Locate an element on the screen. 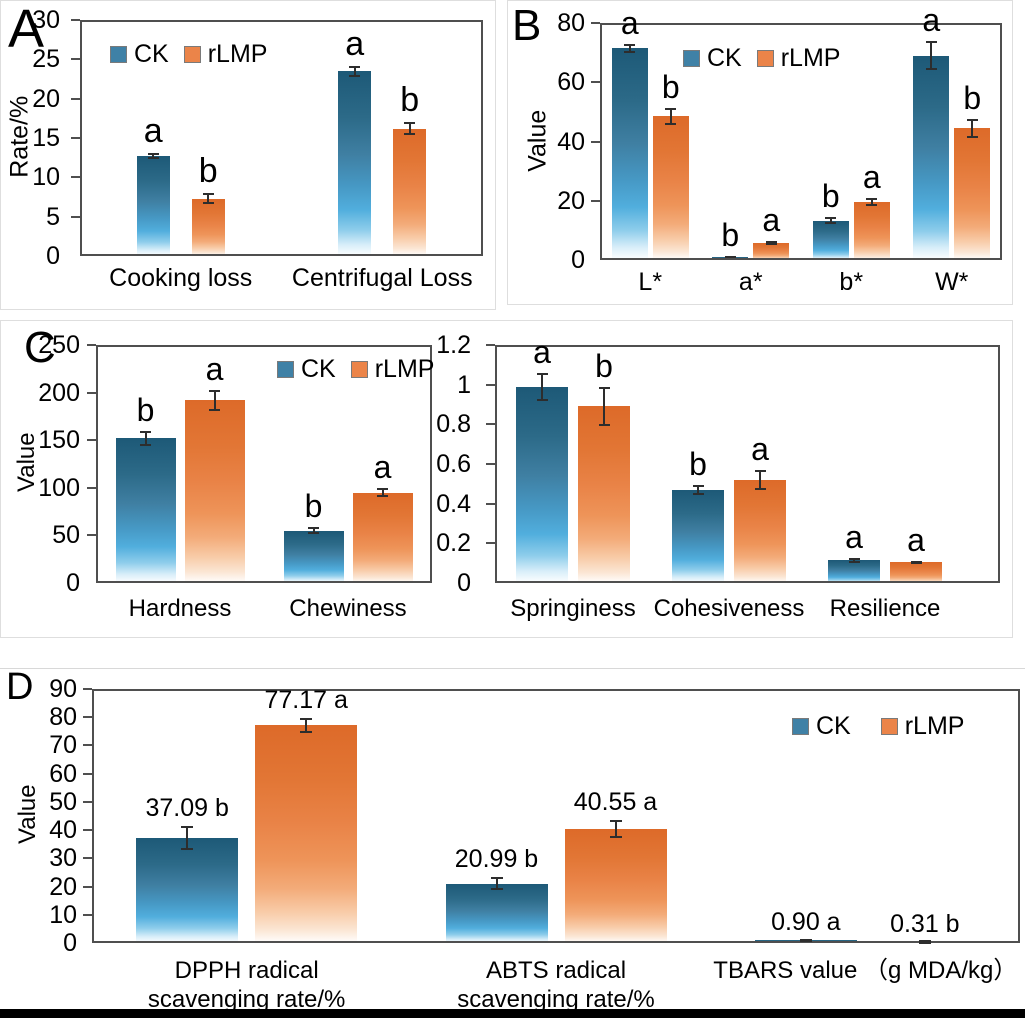  y-tick-label: 80 is located at coordinates (63, 717).